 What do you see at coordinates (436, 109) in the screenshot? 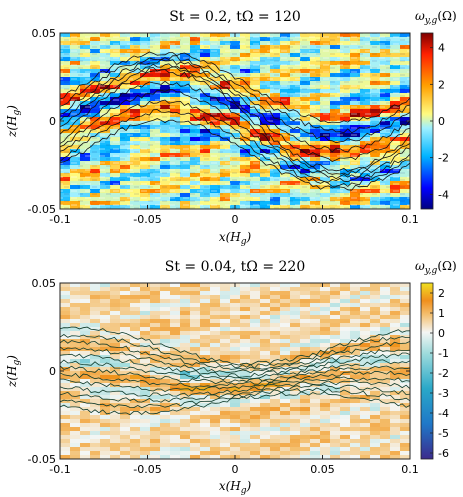
I see `colorbar-top: ωy,g(Ω) 420-2-4` at bounding box center [436, 109].